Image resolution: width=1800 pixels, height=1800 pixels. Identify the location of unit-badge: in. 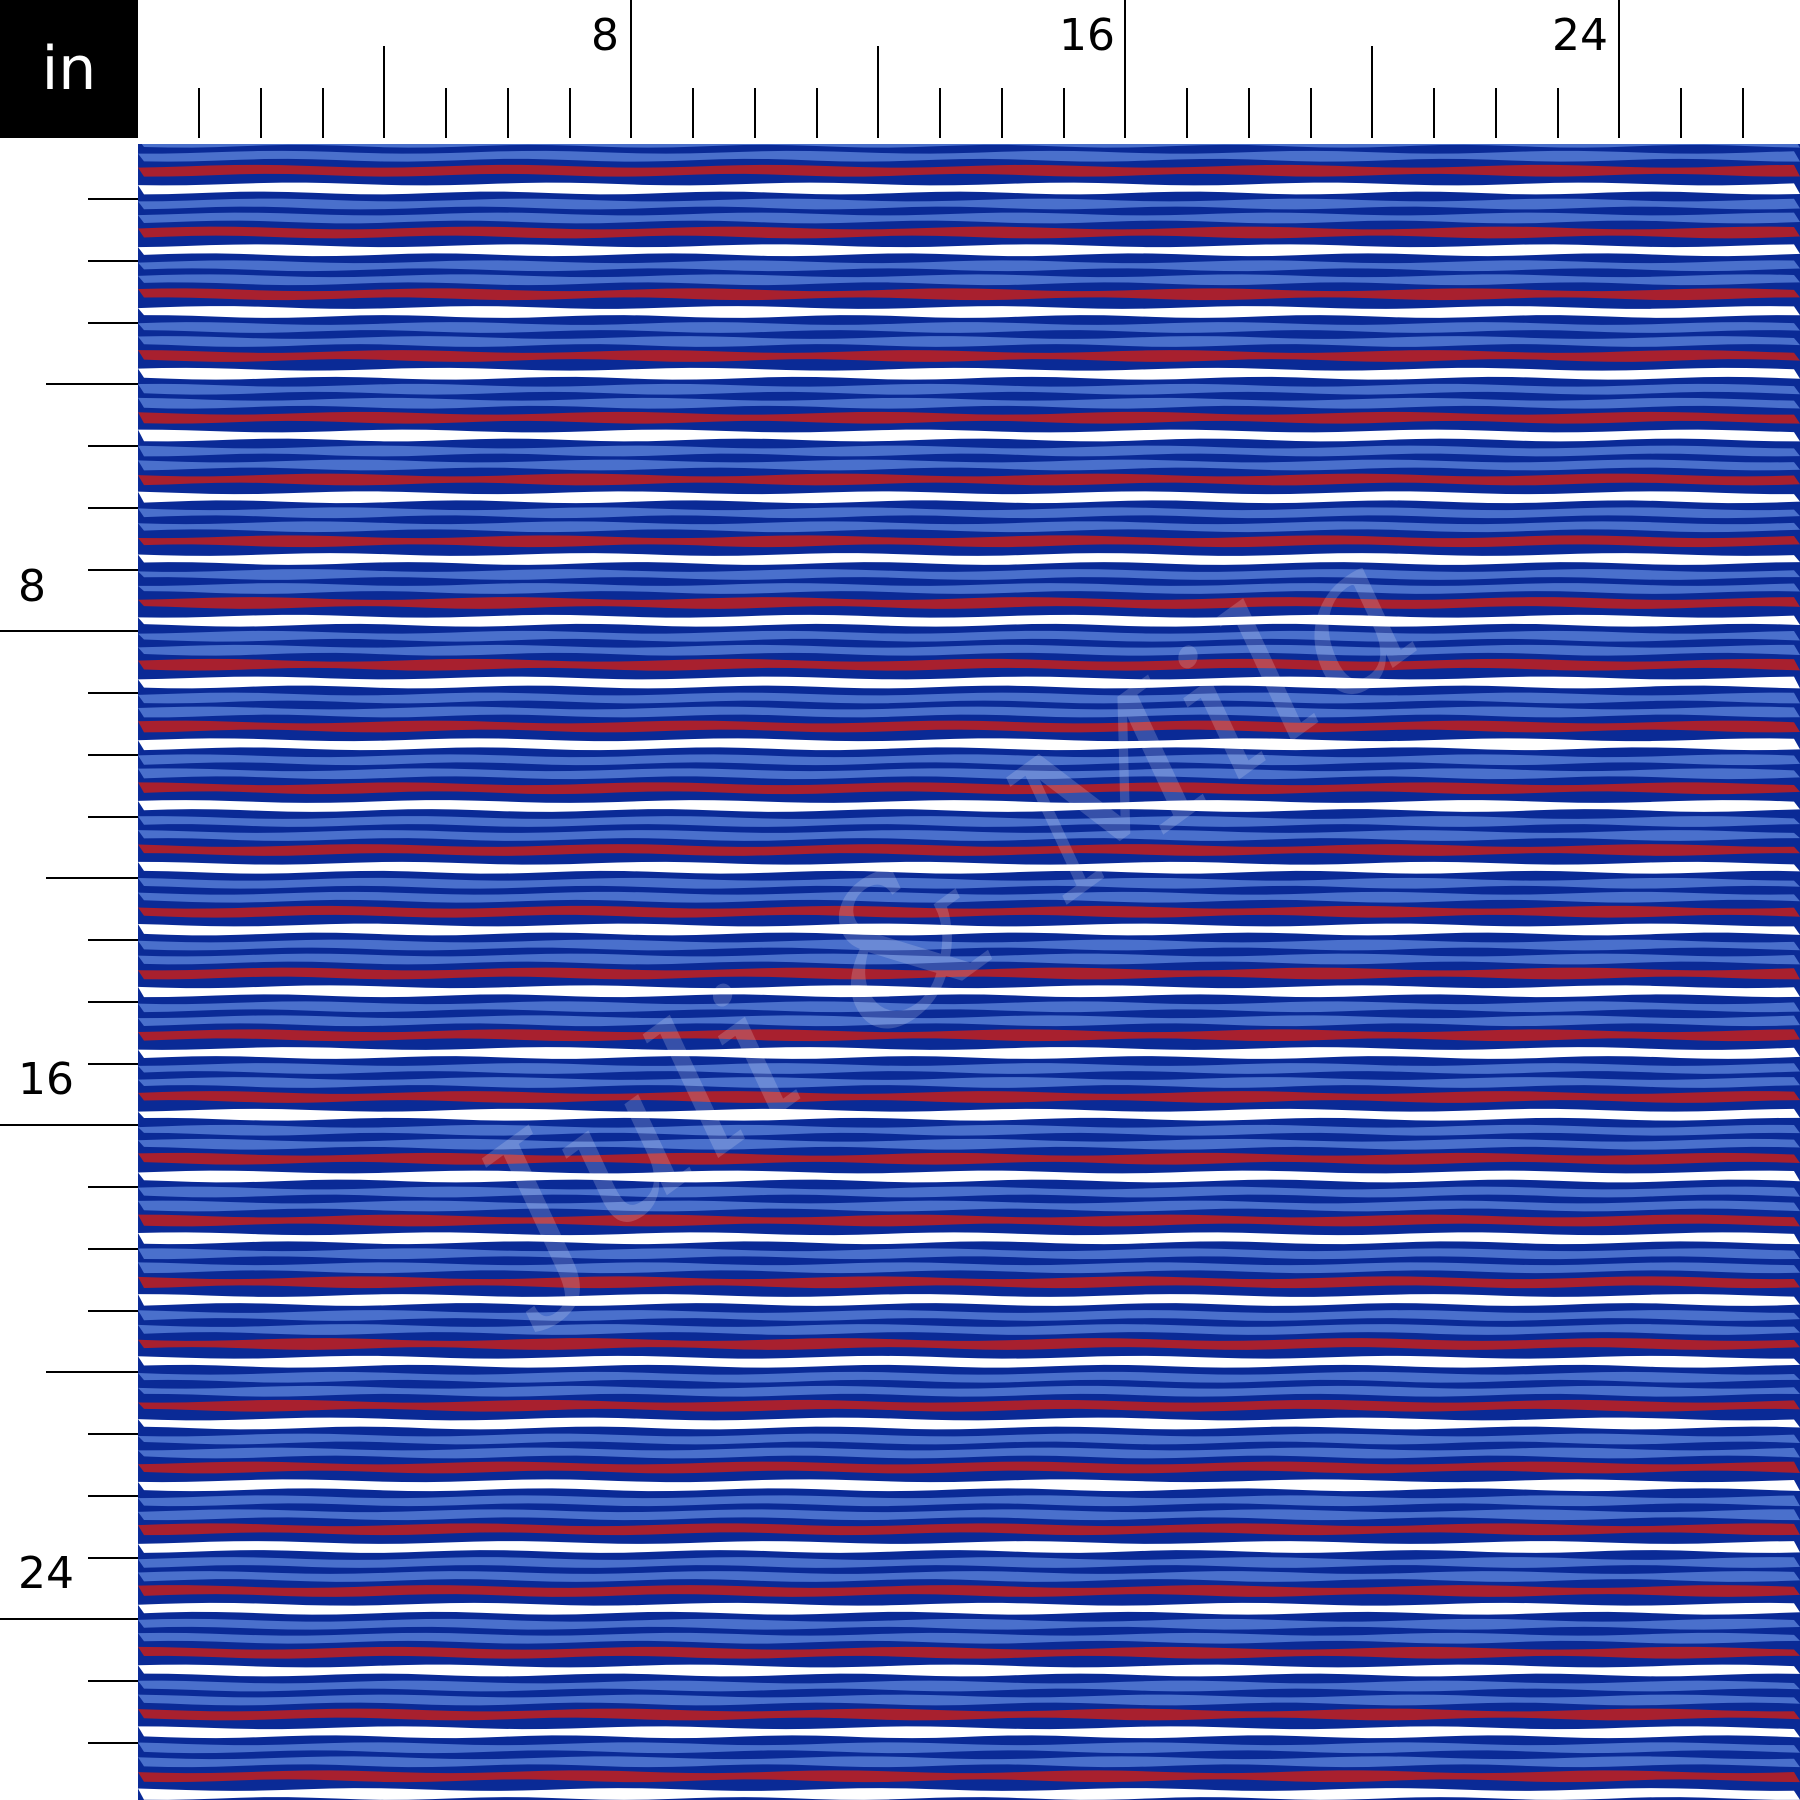
(69, 69).